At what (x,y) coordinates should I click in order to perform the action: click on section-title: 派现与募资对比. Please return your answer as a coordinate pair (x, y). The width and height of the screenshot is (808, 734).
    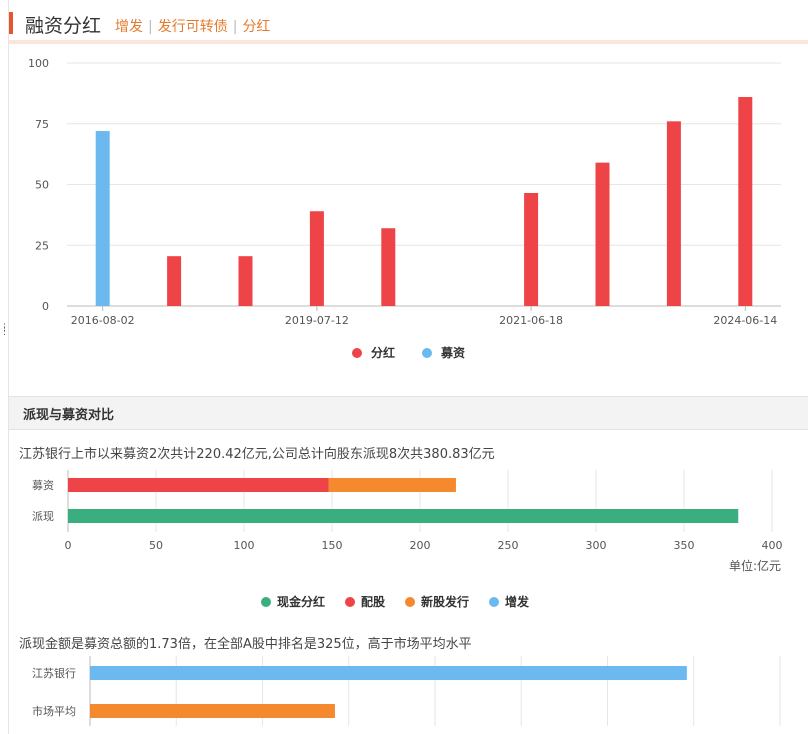
    Looking at the image, I should click on (69, 415).